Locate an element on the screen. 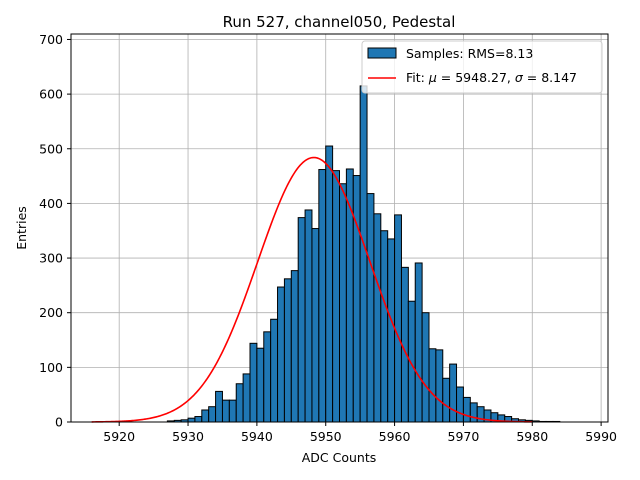 The width and height of the screenshot is (640, 480). y-tick-label-0: 0 is located at coordinates (59, 422).